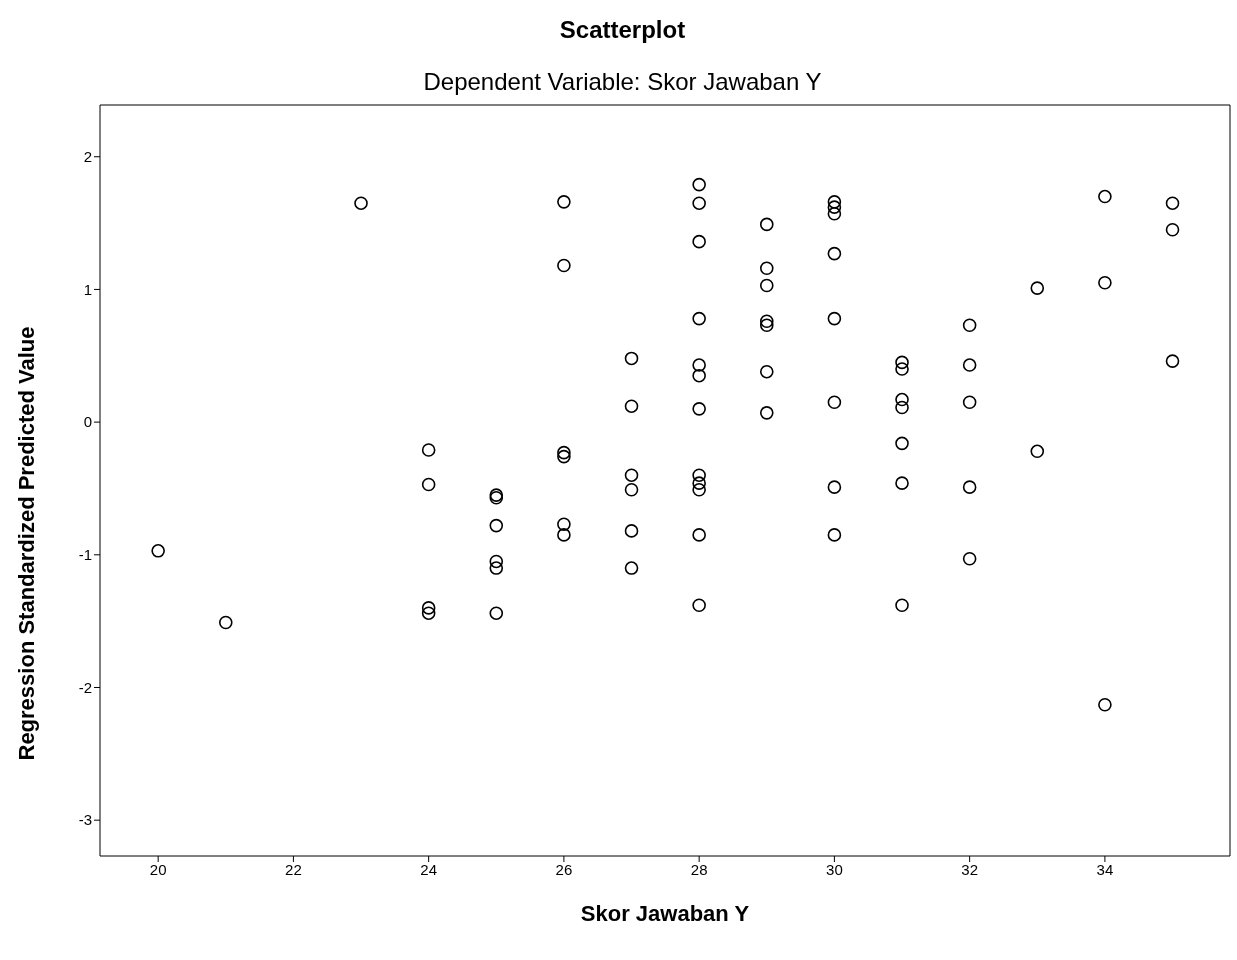 The width and height of the screenshot is (1237, 960). I want to click on x-tick-label: 34, so click(1105, 869).